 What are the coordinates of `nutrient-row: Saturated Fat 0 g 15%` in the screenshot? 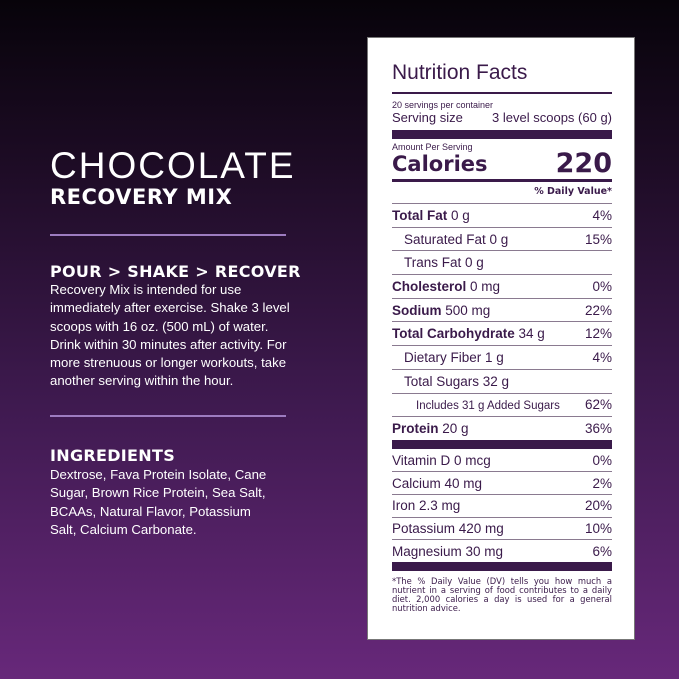 It's located at (502, 238).